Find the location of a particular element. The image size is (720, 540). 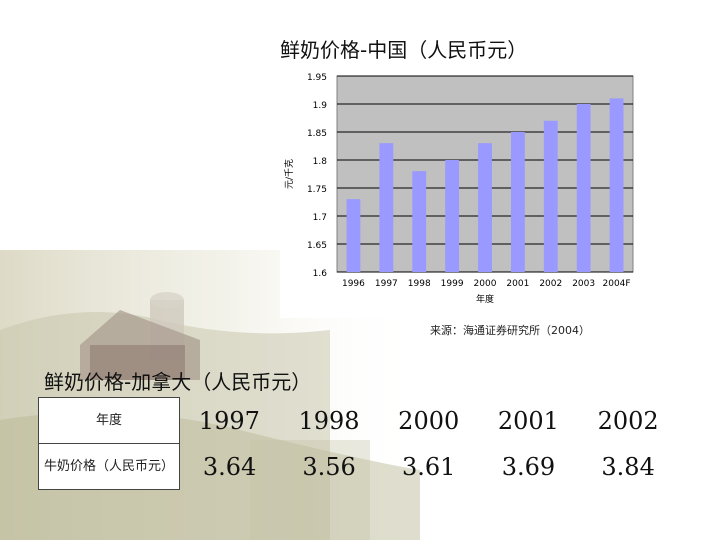

y-tick-label: 1.8 is located at coordinates (320, 162).